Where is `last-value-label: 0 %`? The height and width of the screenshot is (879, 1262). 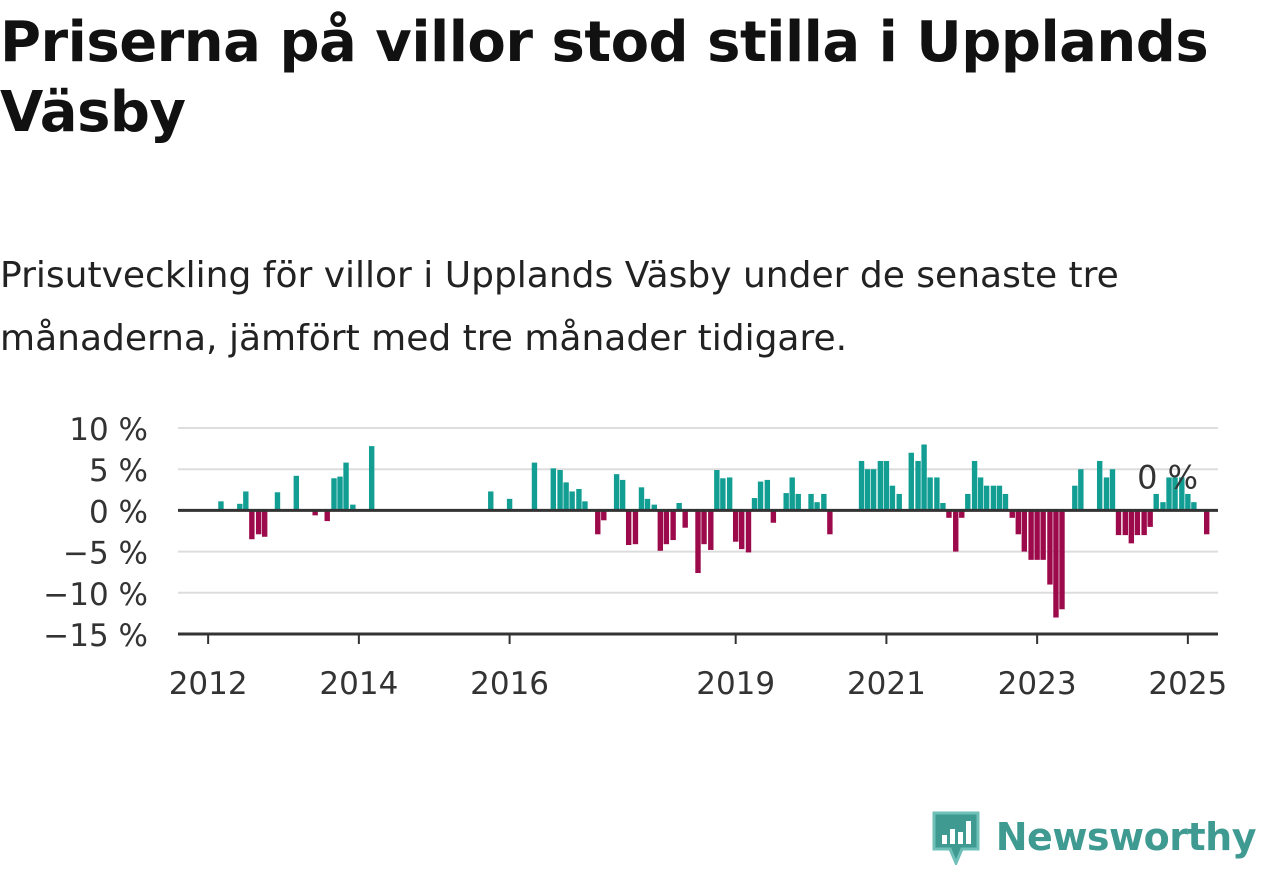 last-value-label: 0 % is located at coordinates (1167, 477).